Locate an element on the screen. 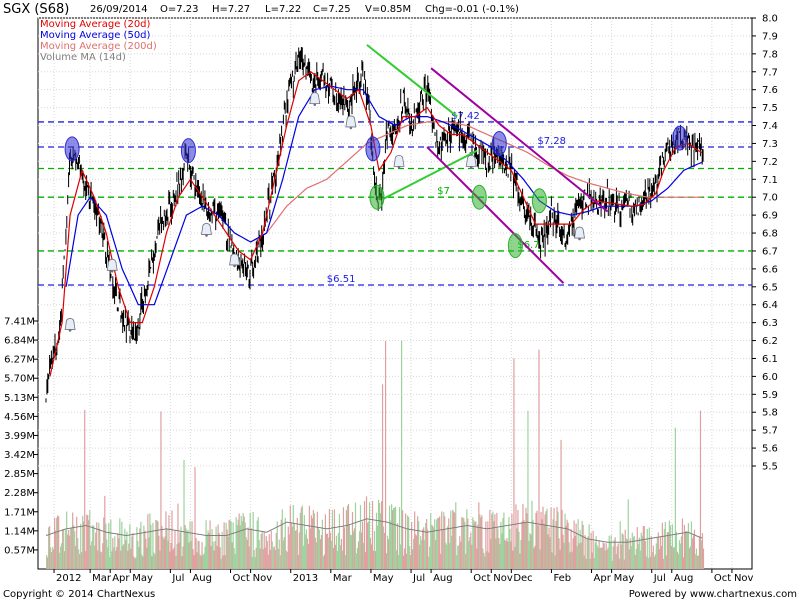  time-tick-label: Jul is located at coordinates (177, 578).